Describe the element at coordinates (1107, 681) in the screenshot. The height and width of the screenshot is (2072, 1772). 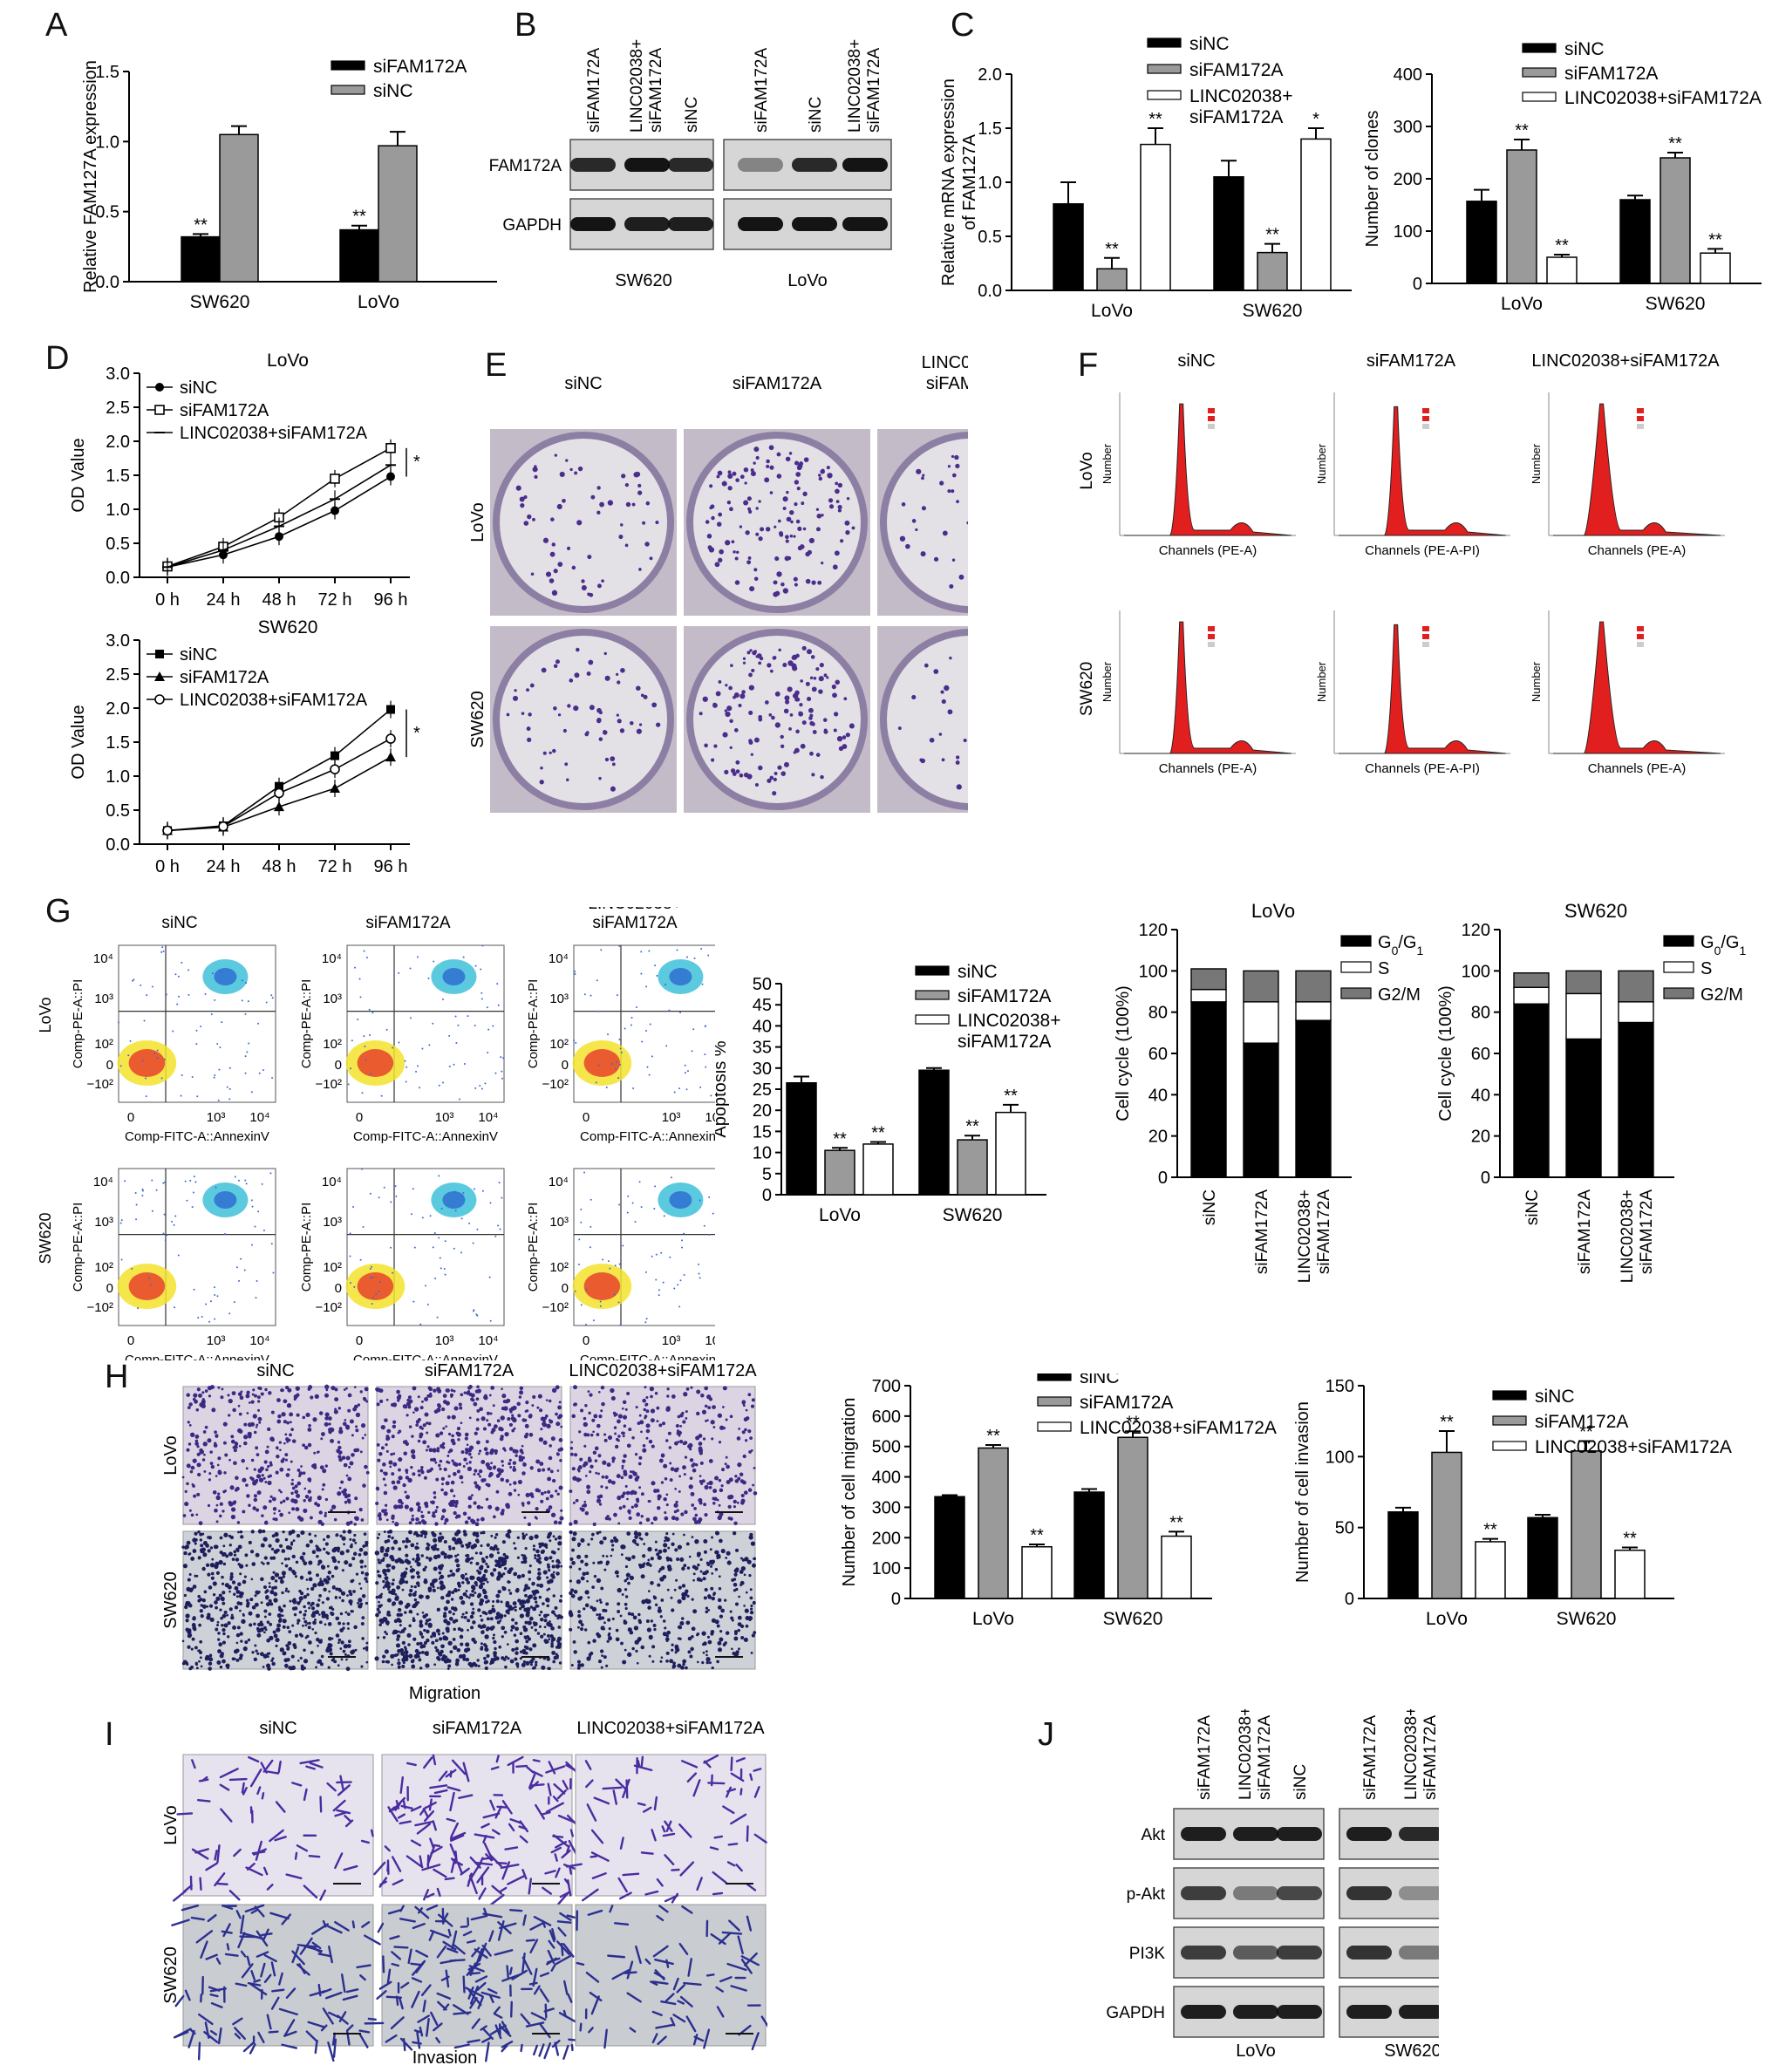
I see `hist-y-label: Number` at that location.